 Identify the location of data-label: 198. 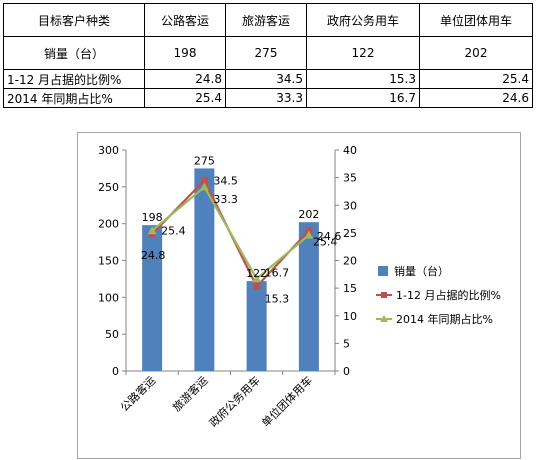
(152, 217).